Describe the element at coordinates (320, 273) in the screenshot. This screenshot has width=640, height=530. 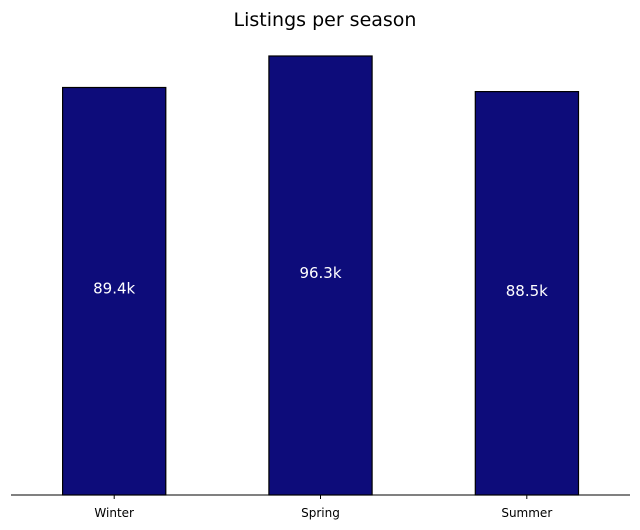
I see `bar-value-label-spring: 96.3k` at that location.